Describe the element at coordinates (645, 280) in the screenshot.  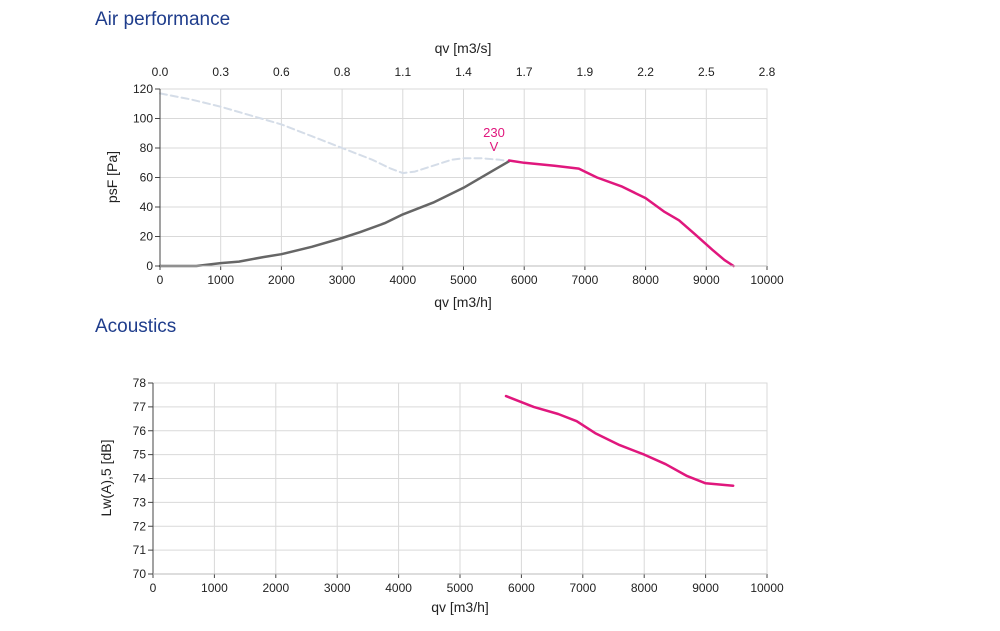
I see `air-x-tick-label: 8000` at that location.